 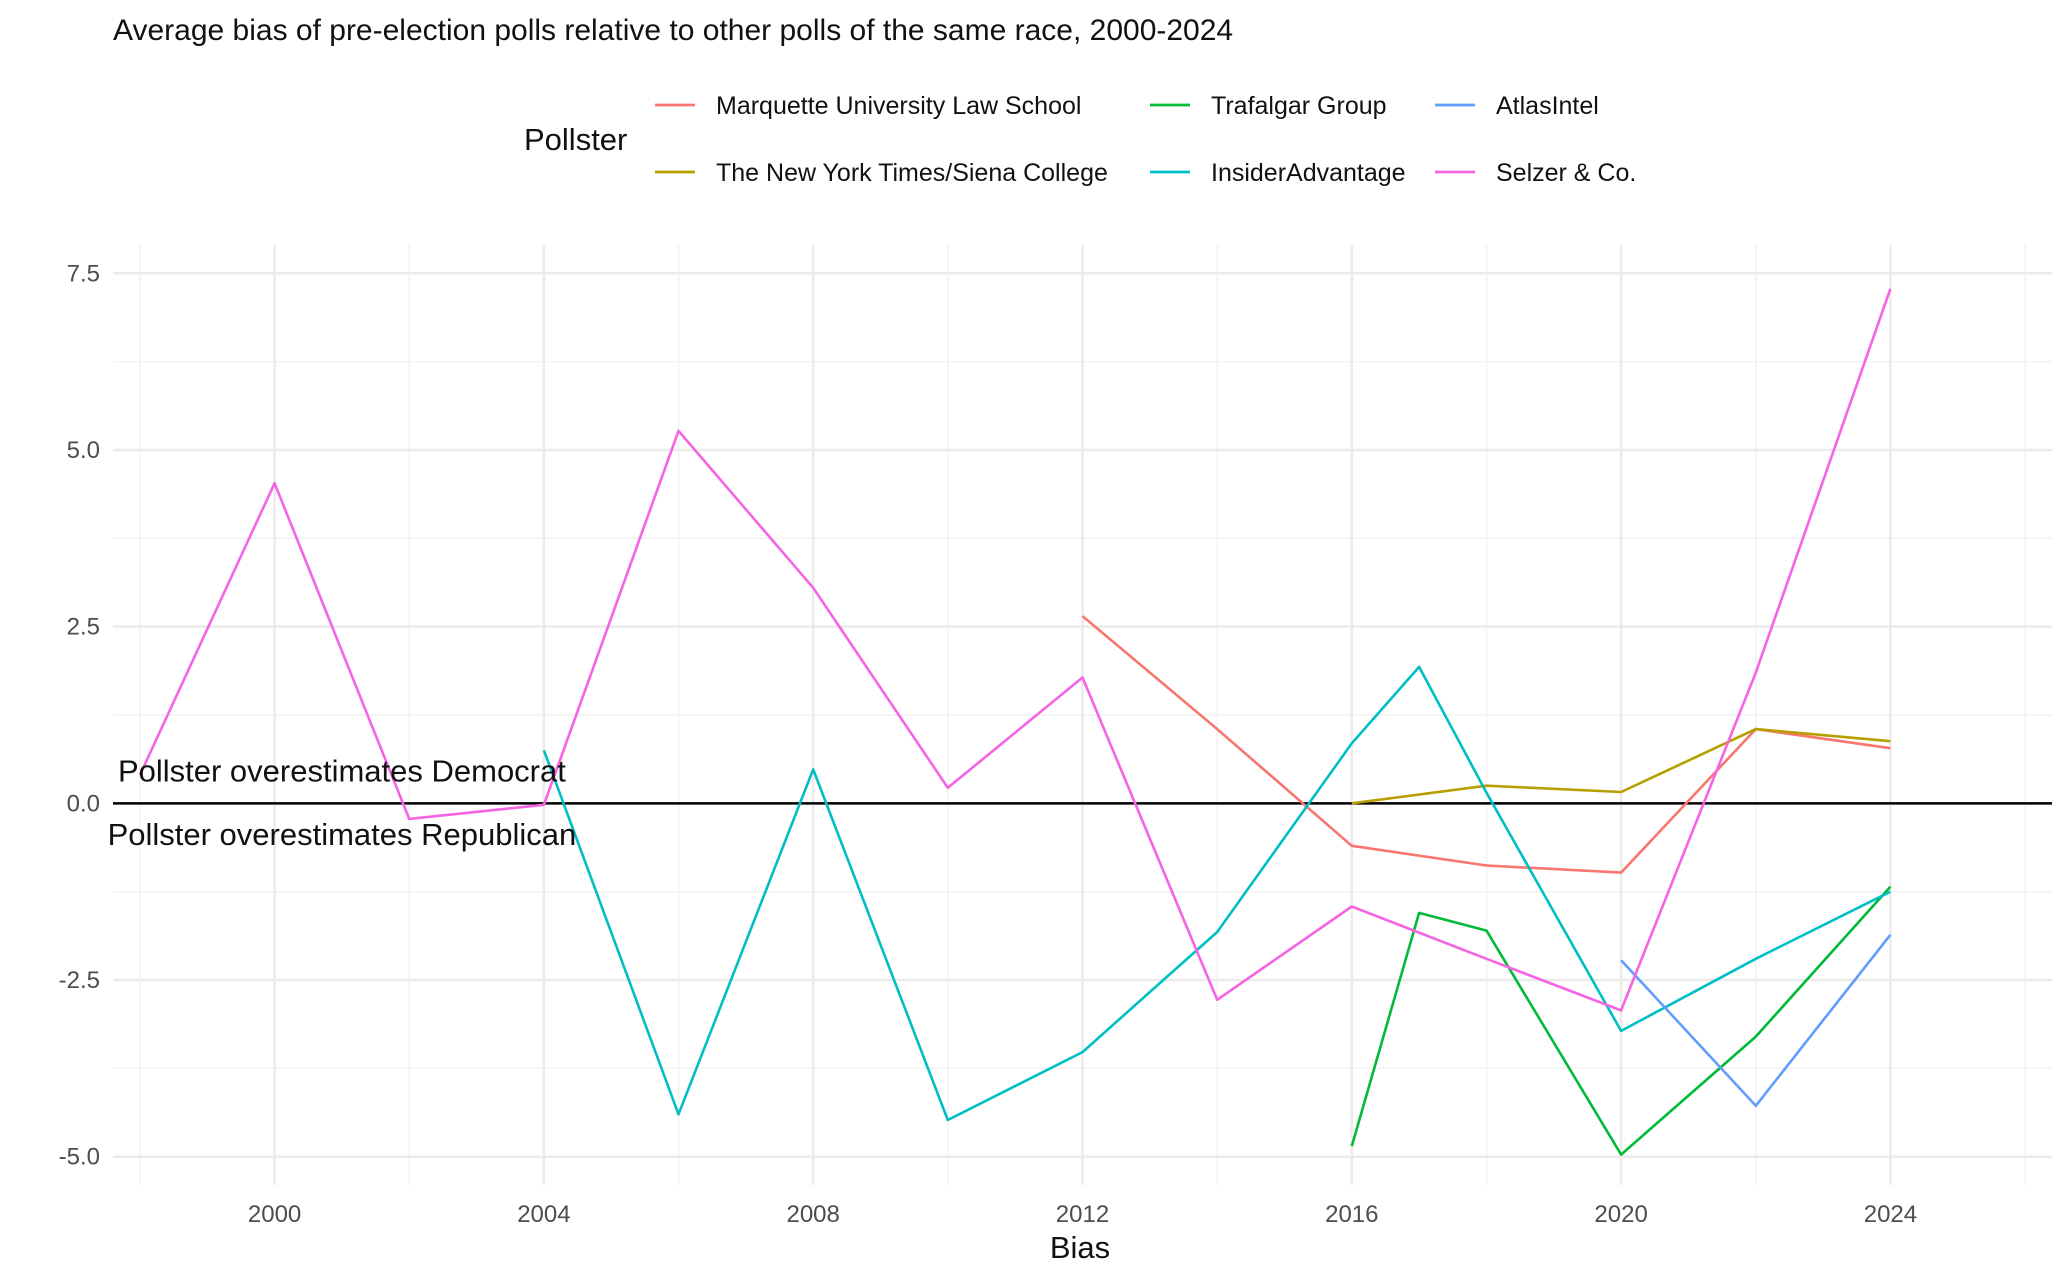 What do you see at coordinates (79, 715) in the screenshot?
I see `y-axis-ticks: -5.0 -2.5 0.0 2.5 5.0 7.5` at bounding box center [79, 715].